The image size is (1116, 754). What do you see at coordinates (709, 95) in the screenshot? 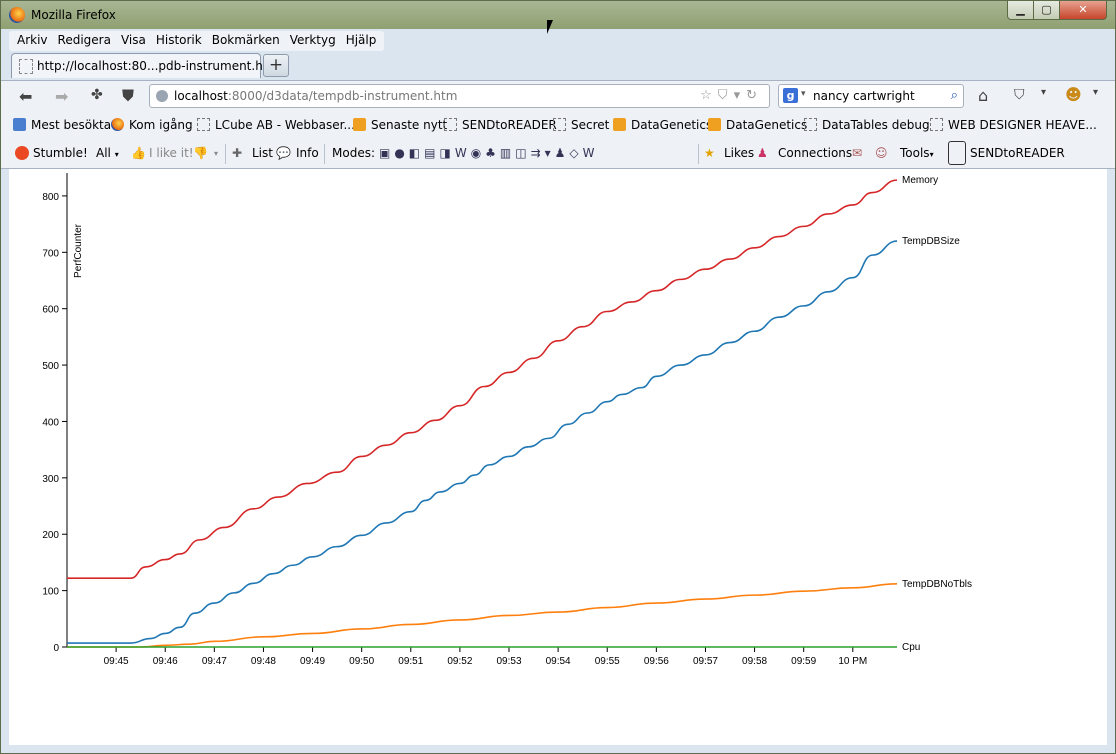
I see `bookmark-star-icon: ☆` at bounding box center [709, 95].